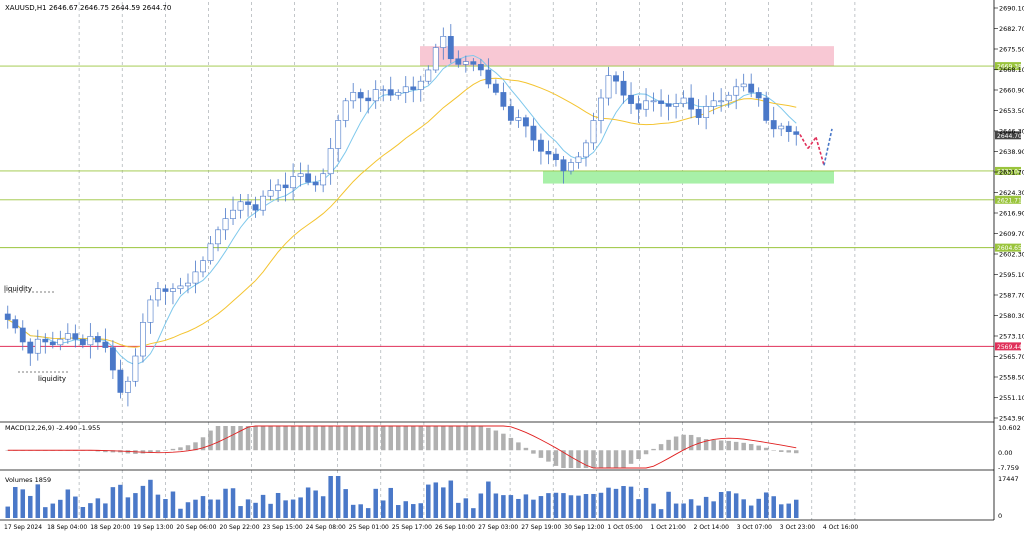 The width and height of the screenshot is (1024, 534). What do you see at coordinates (18, 289) in the screenshot?
I see `liquidity-label-top: liquidity` at bounding box center [18, 289].